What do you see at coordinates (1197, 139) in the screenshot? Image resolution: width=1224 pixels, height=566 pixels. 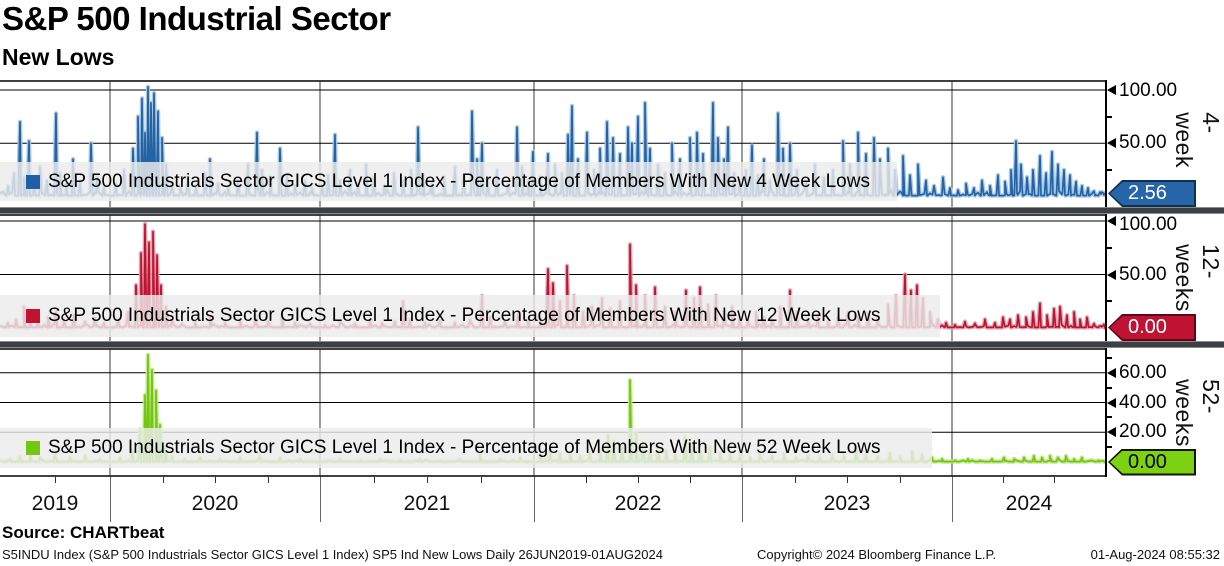 I see `y-axis-title: 4-week` at bounding box center [1197, 139].